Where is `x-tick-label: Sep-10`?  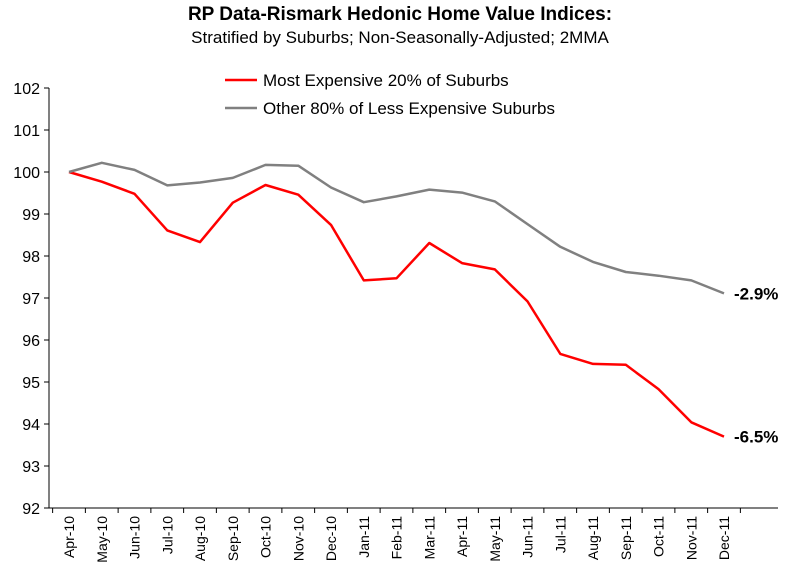 x-tick-label: Sep-10 is located at coordinates (233, 538).